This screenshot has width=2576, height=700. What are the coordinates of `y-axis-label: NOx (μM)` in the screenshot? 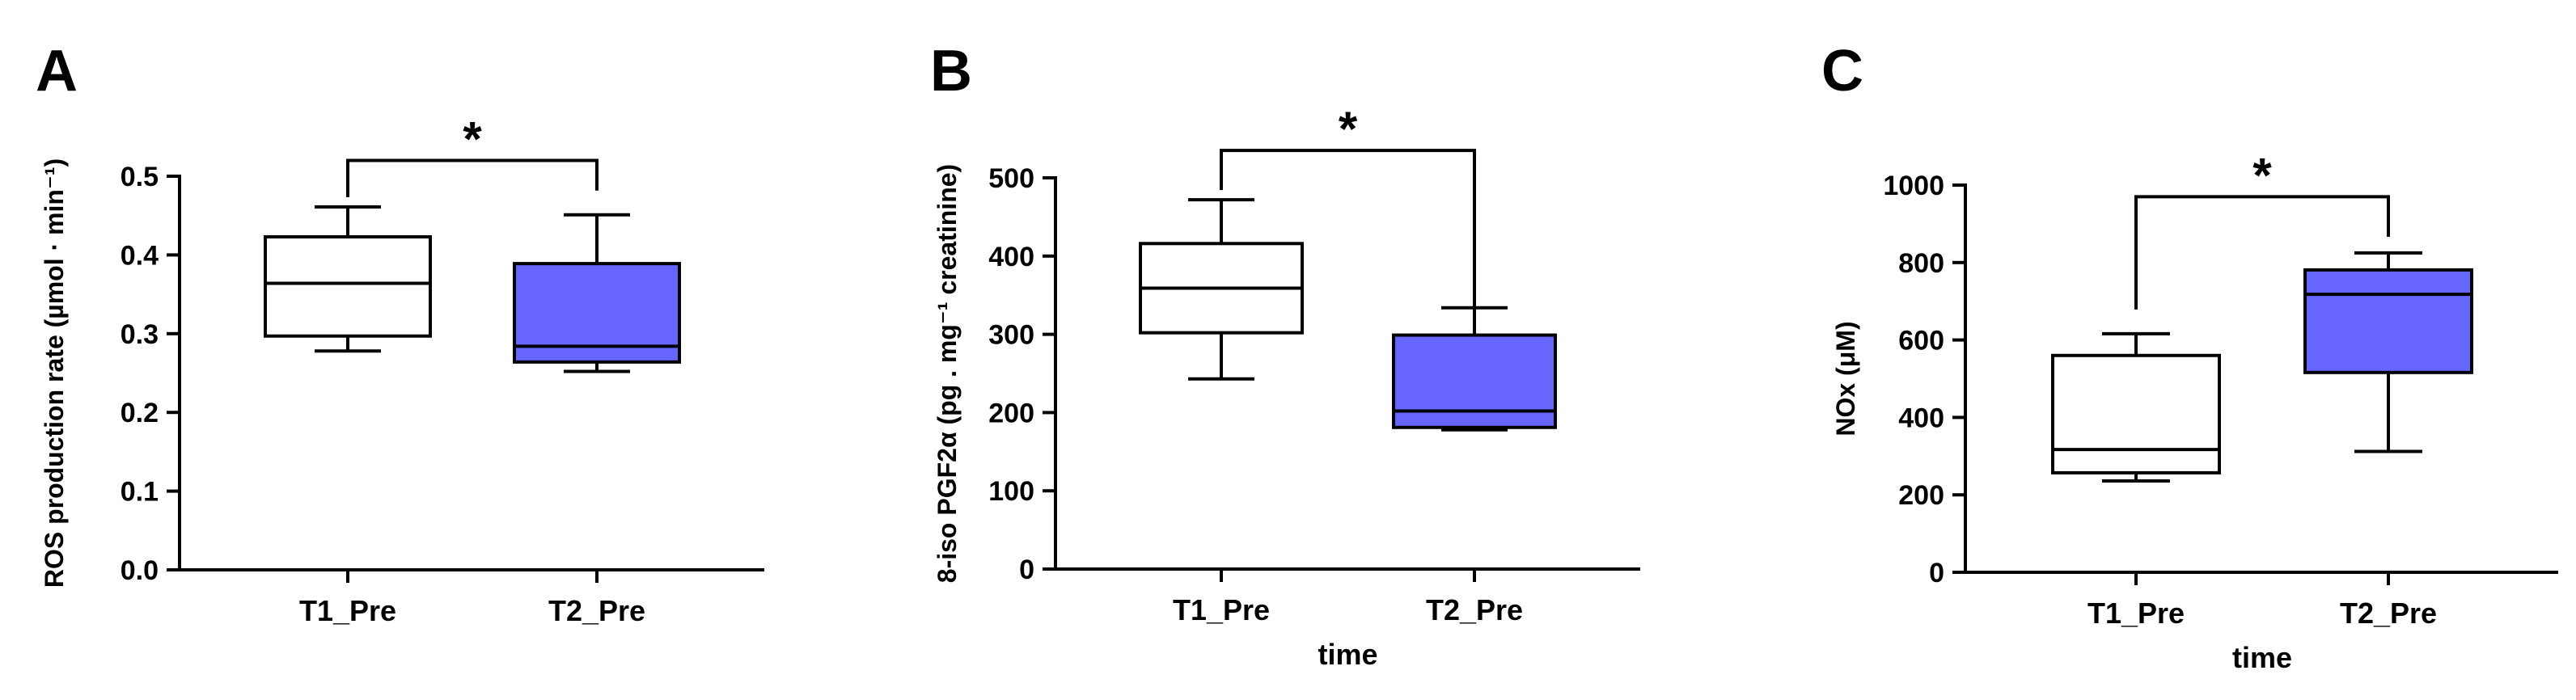 It's located at (1845, 378).